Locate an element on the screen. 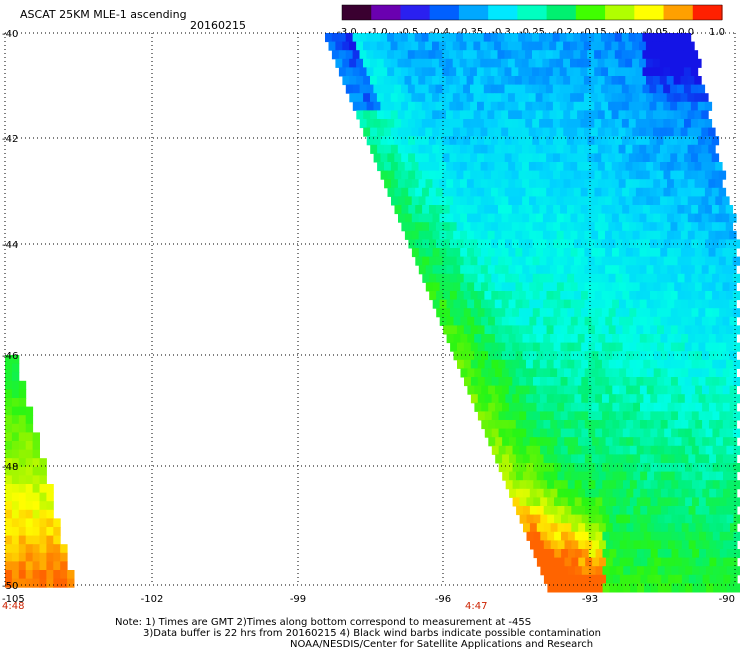 Image resolution: width=740 pixels, height=650 pixels. colorbar-swatch is located at coordinates (503, 12).